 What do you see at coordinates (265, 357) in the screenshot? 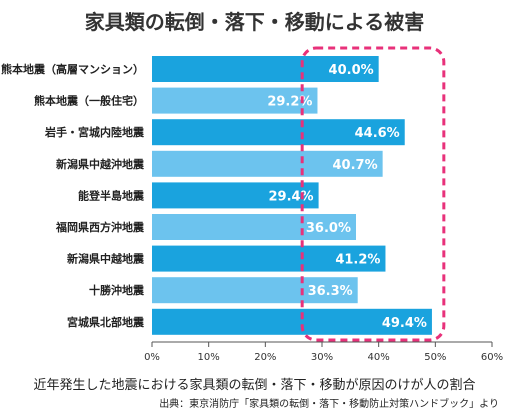
I see `x-tick-label: 20%` at bounding box center [265, 357].